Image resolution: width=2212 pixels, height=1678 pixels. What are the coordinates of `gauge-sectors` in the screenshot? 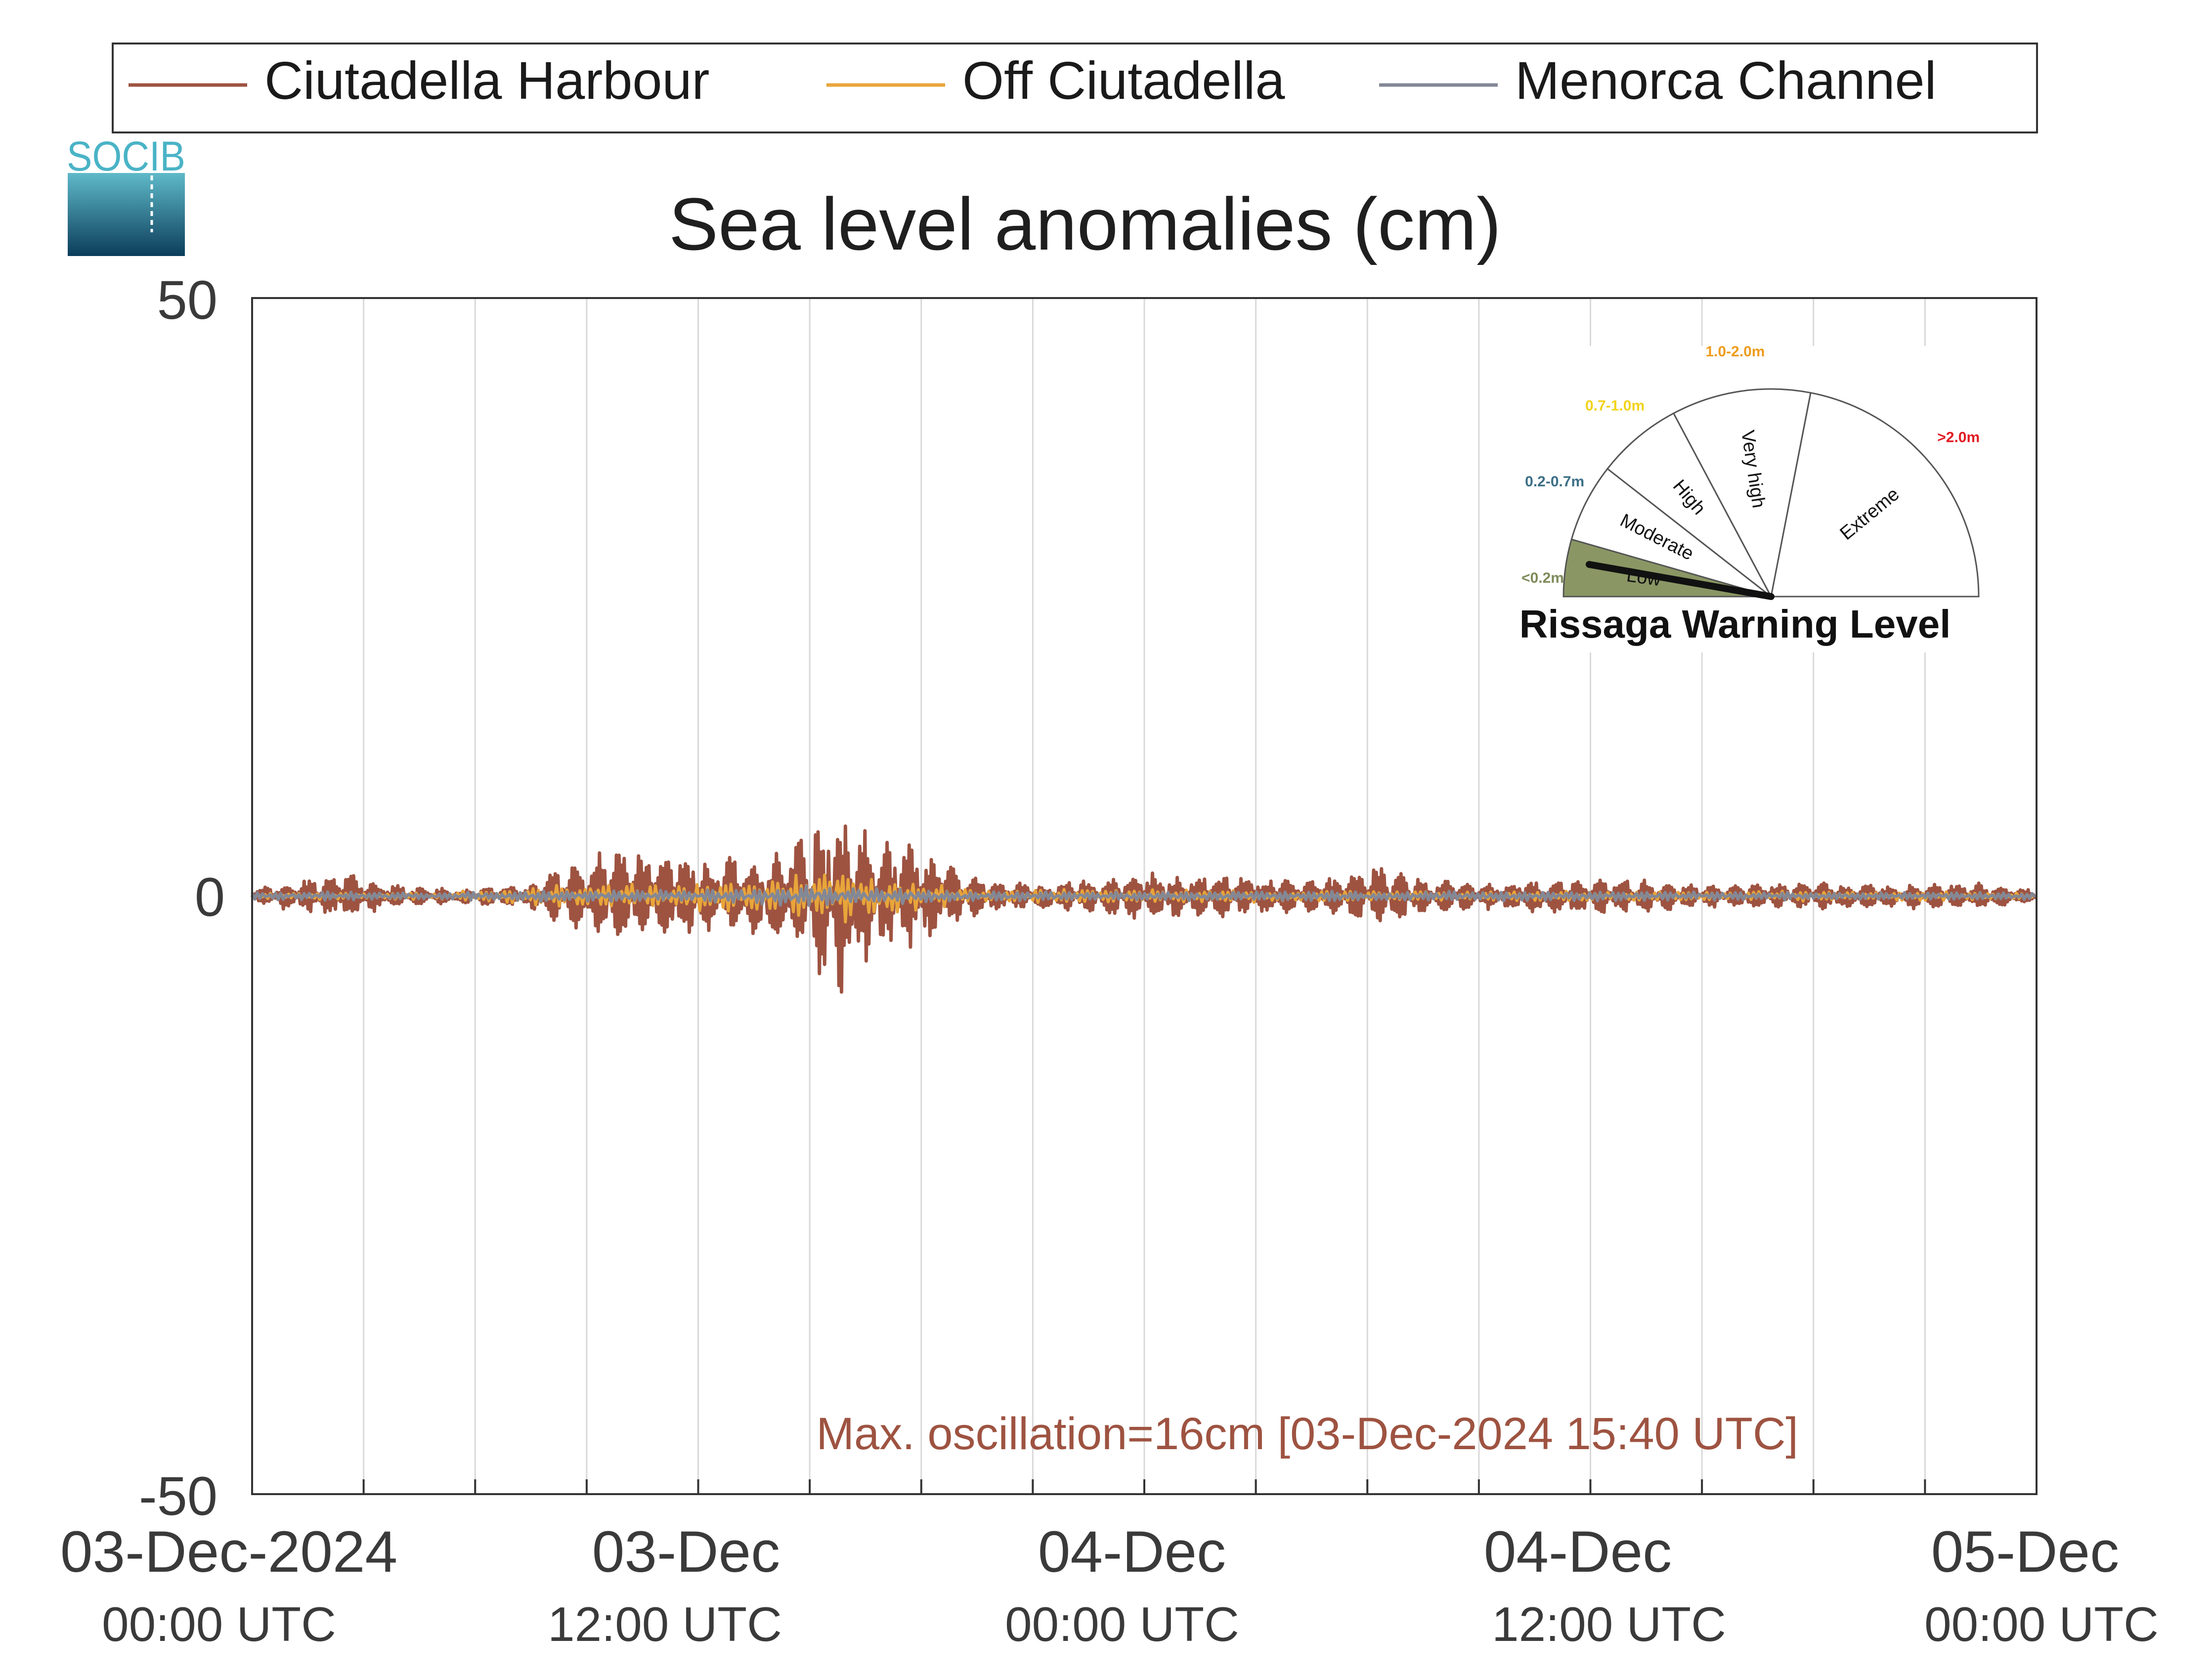 It's located at (1771, 493).